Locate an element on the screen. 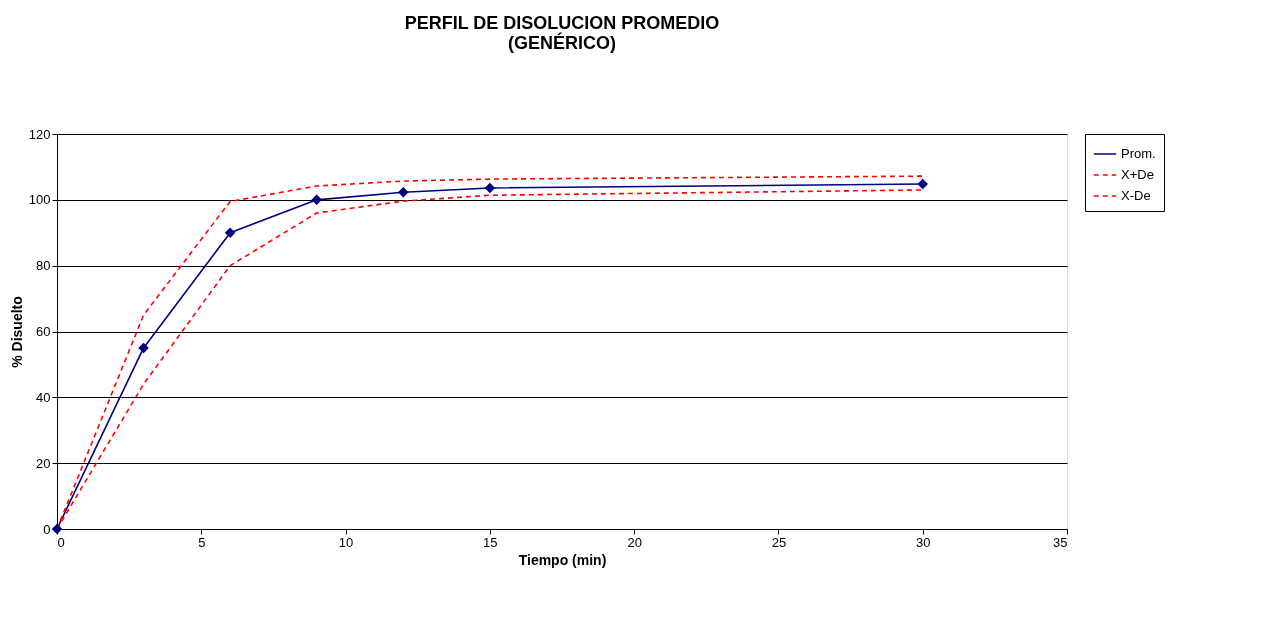 The width and height of the screenshot is (1284, 629). y-tick-label: 40 is located at coordinates (43, 397).